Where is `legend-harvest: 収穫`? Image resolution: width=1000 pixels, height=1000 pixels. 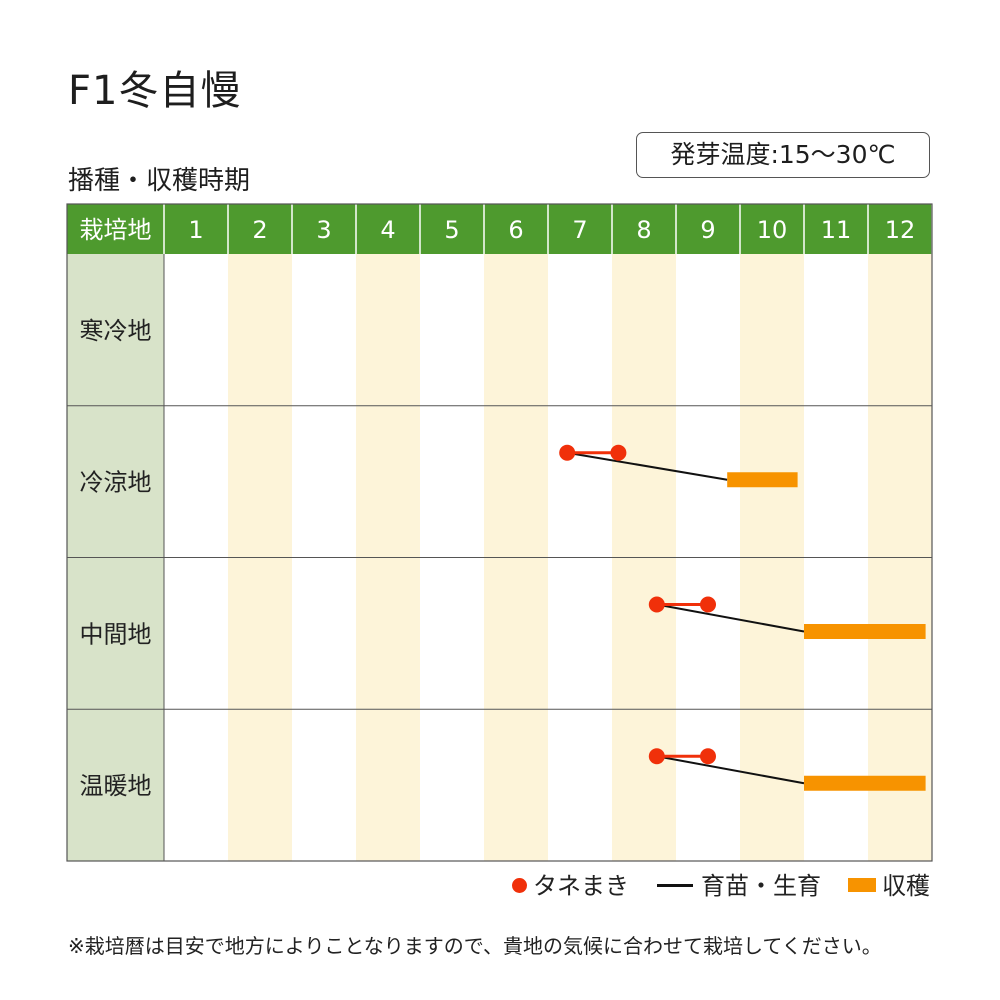
legend-harvest: 収穫 is located at coordinates (889, 886).